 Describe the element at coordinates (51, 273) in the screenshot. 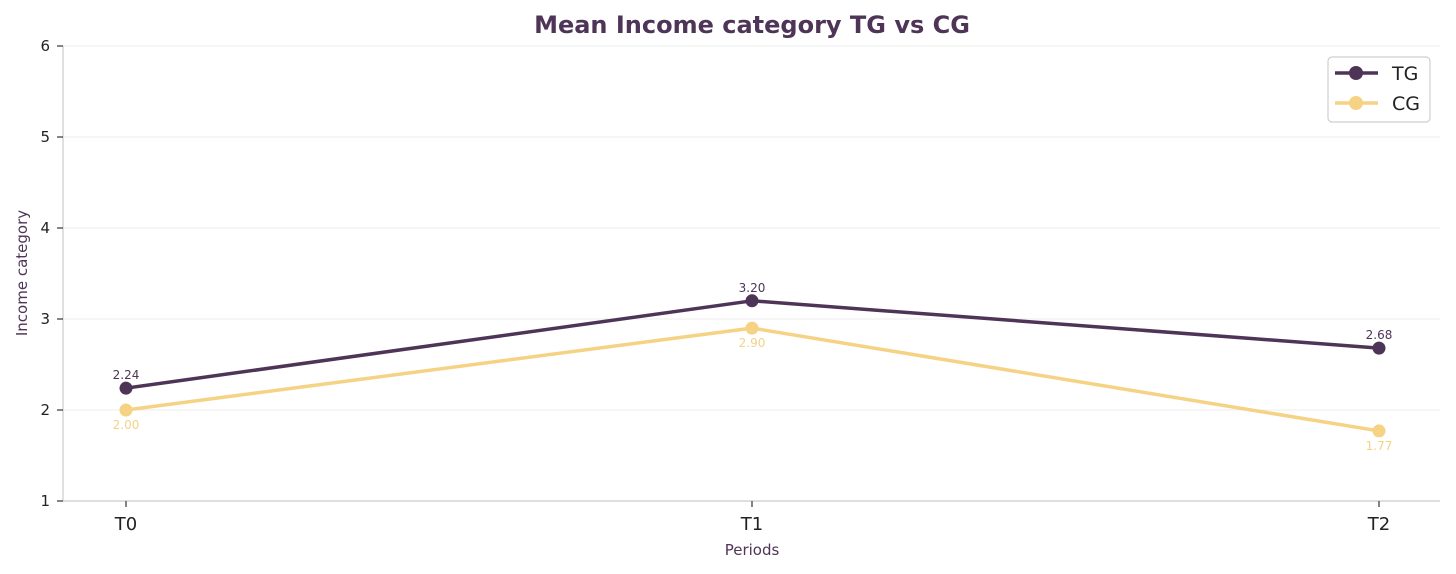

I see `y-axis-ticks: 1 2 3 4 5 6` at that location.